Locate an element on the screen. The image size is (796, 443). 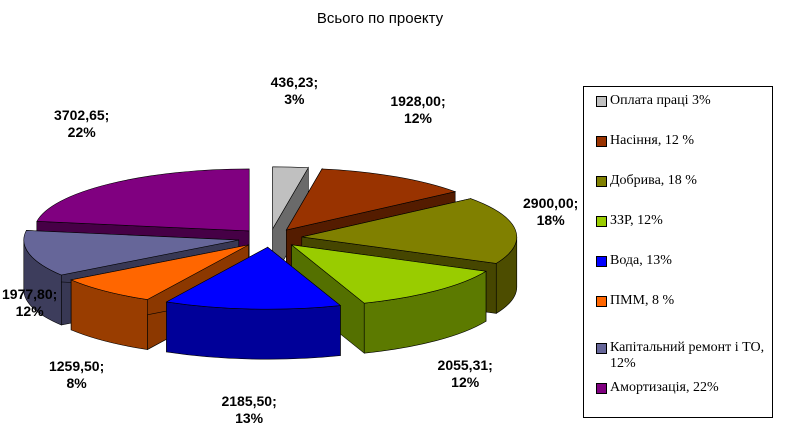
data-label-2: 2900,00; 18% is located at coordinates (550, 212).